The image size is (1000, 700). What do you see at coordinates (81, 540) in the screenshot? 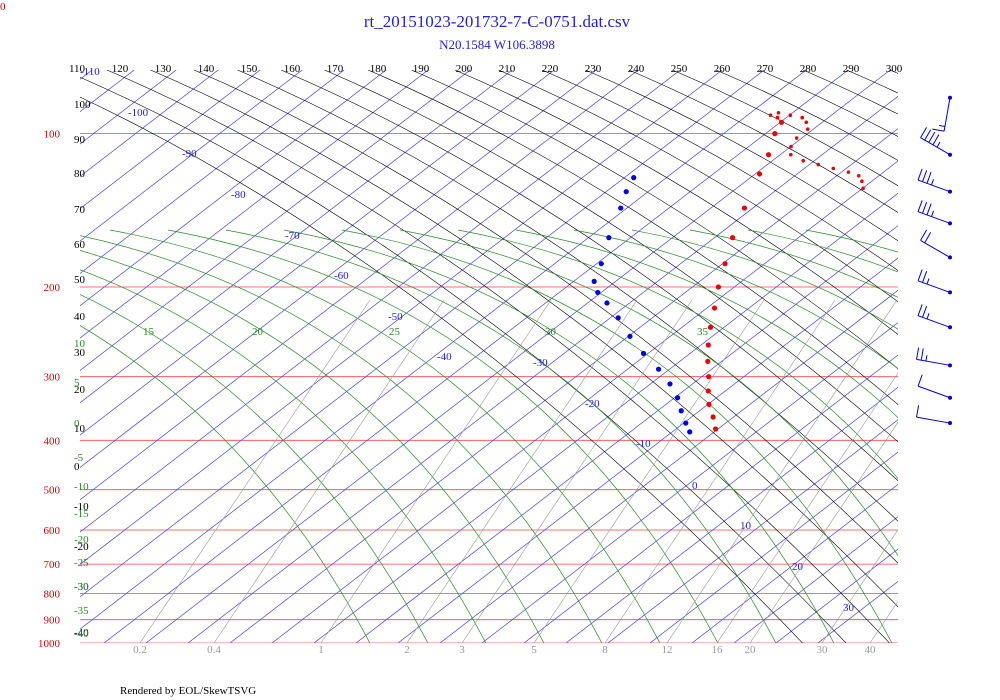
I see `moist-adiabat-label: -20` at bounding box center [81, 540].